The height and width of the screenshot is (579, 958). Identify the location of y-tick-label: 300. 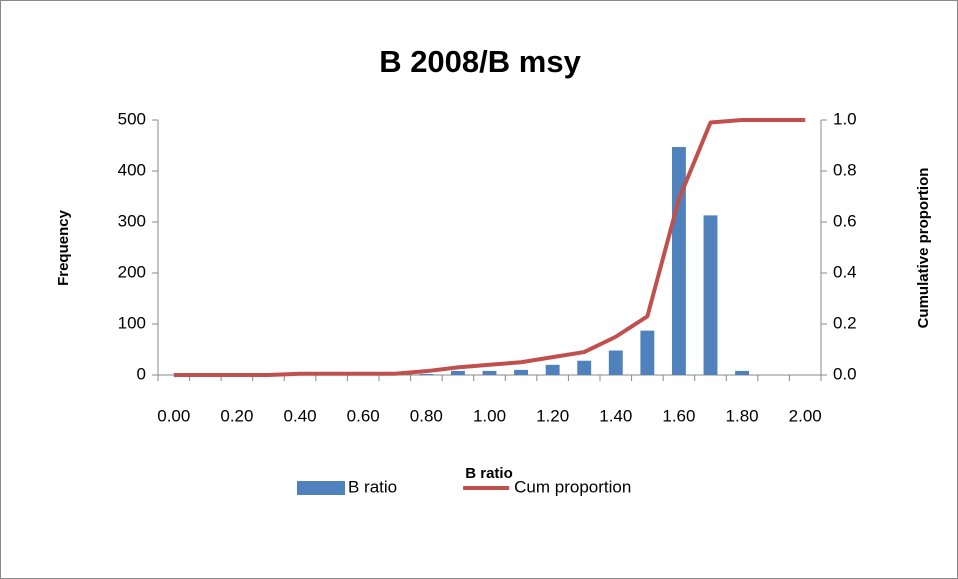
(132, 220).